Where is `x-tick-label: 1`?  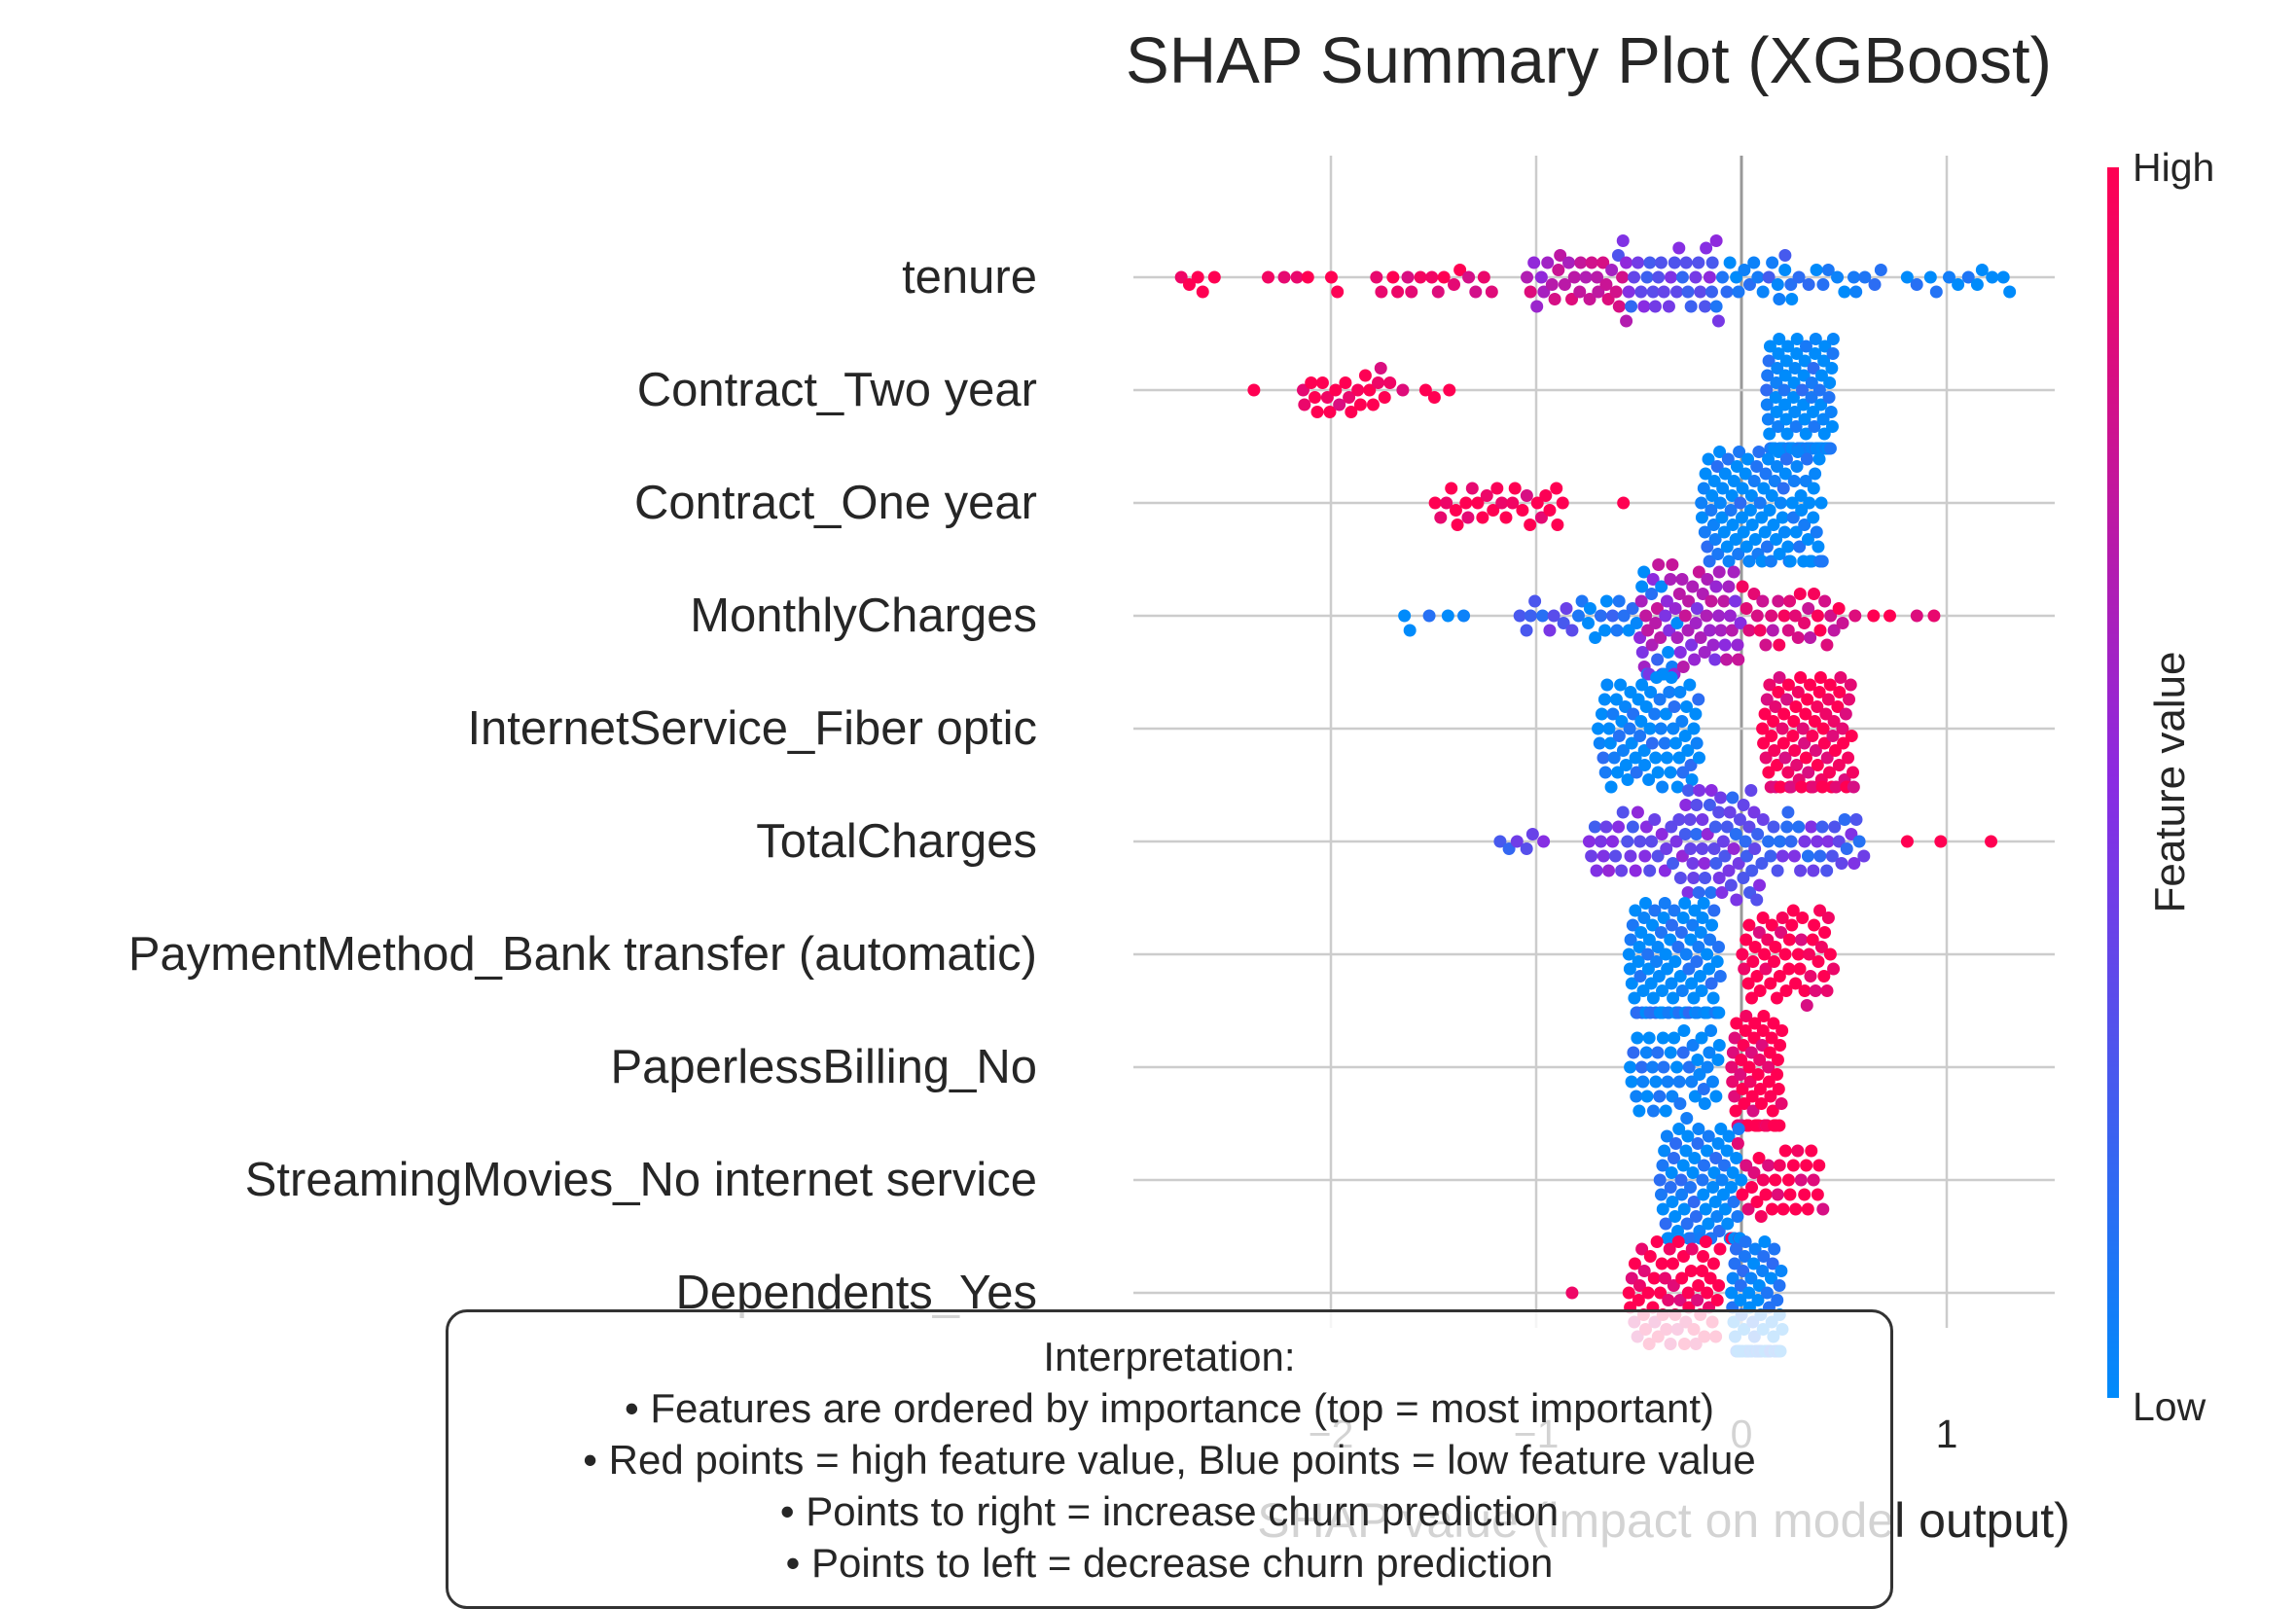 x-tick-label: 1 is located at coordinates (1947, 1434).